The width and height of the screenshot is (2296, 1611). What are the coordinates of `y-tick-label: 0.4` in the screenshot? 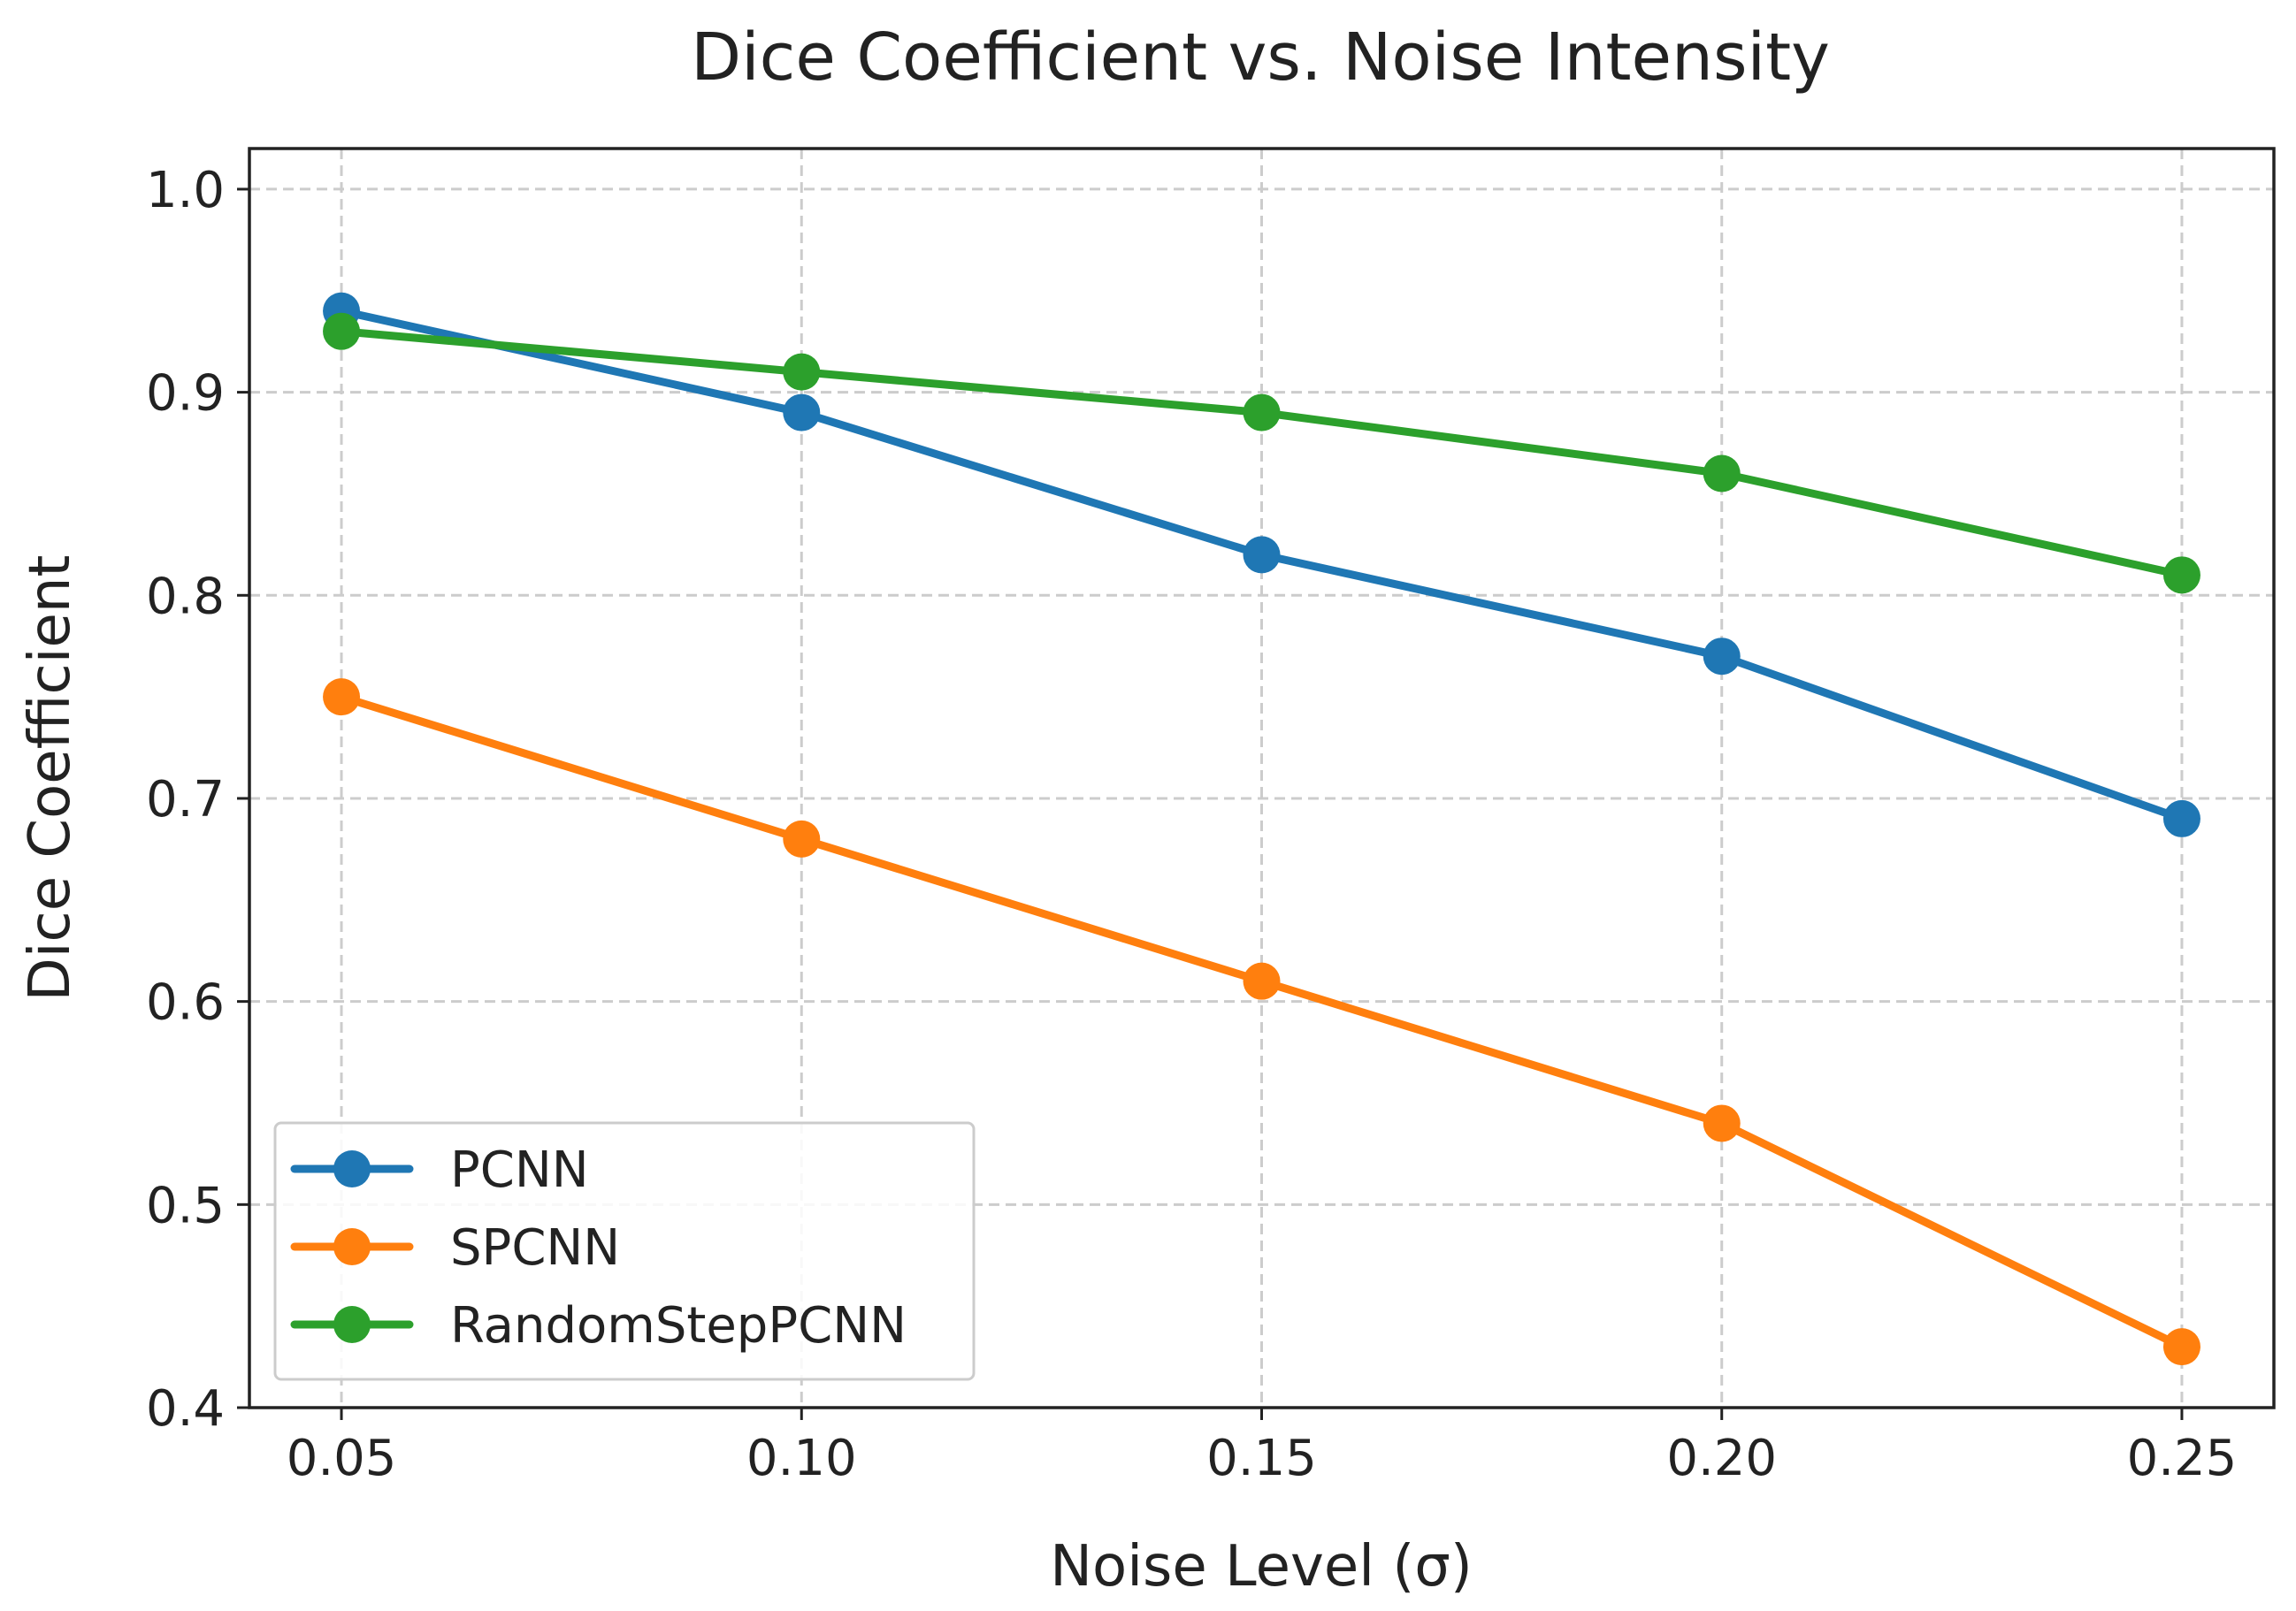 It's located at (185, 1409).